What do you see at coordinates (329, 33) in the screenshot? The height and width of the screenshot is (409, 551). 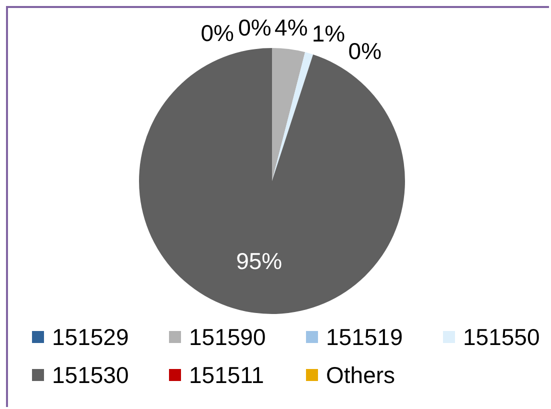 I see `data-label: 1%` at bounding box center [329, 33].